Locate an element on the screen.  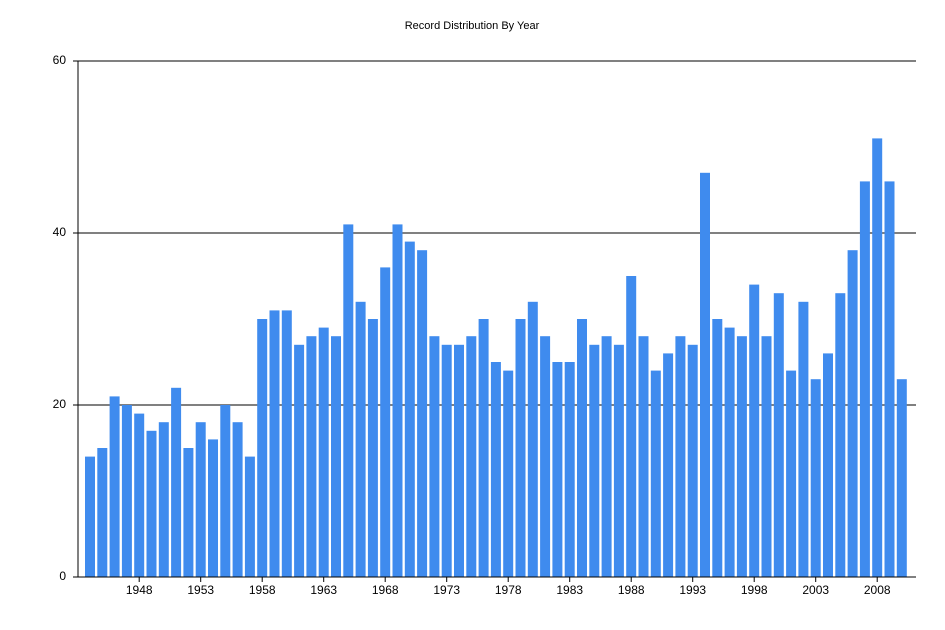
y-tick-label: 60 is located at coordinates (60, 60).